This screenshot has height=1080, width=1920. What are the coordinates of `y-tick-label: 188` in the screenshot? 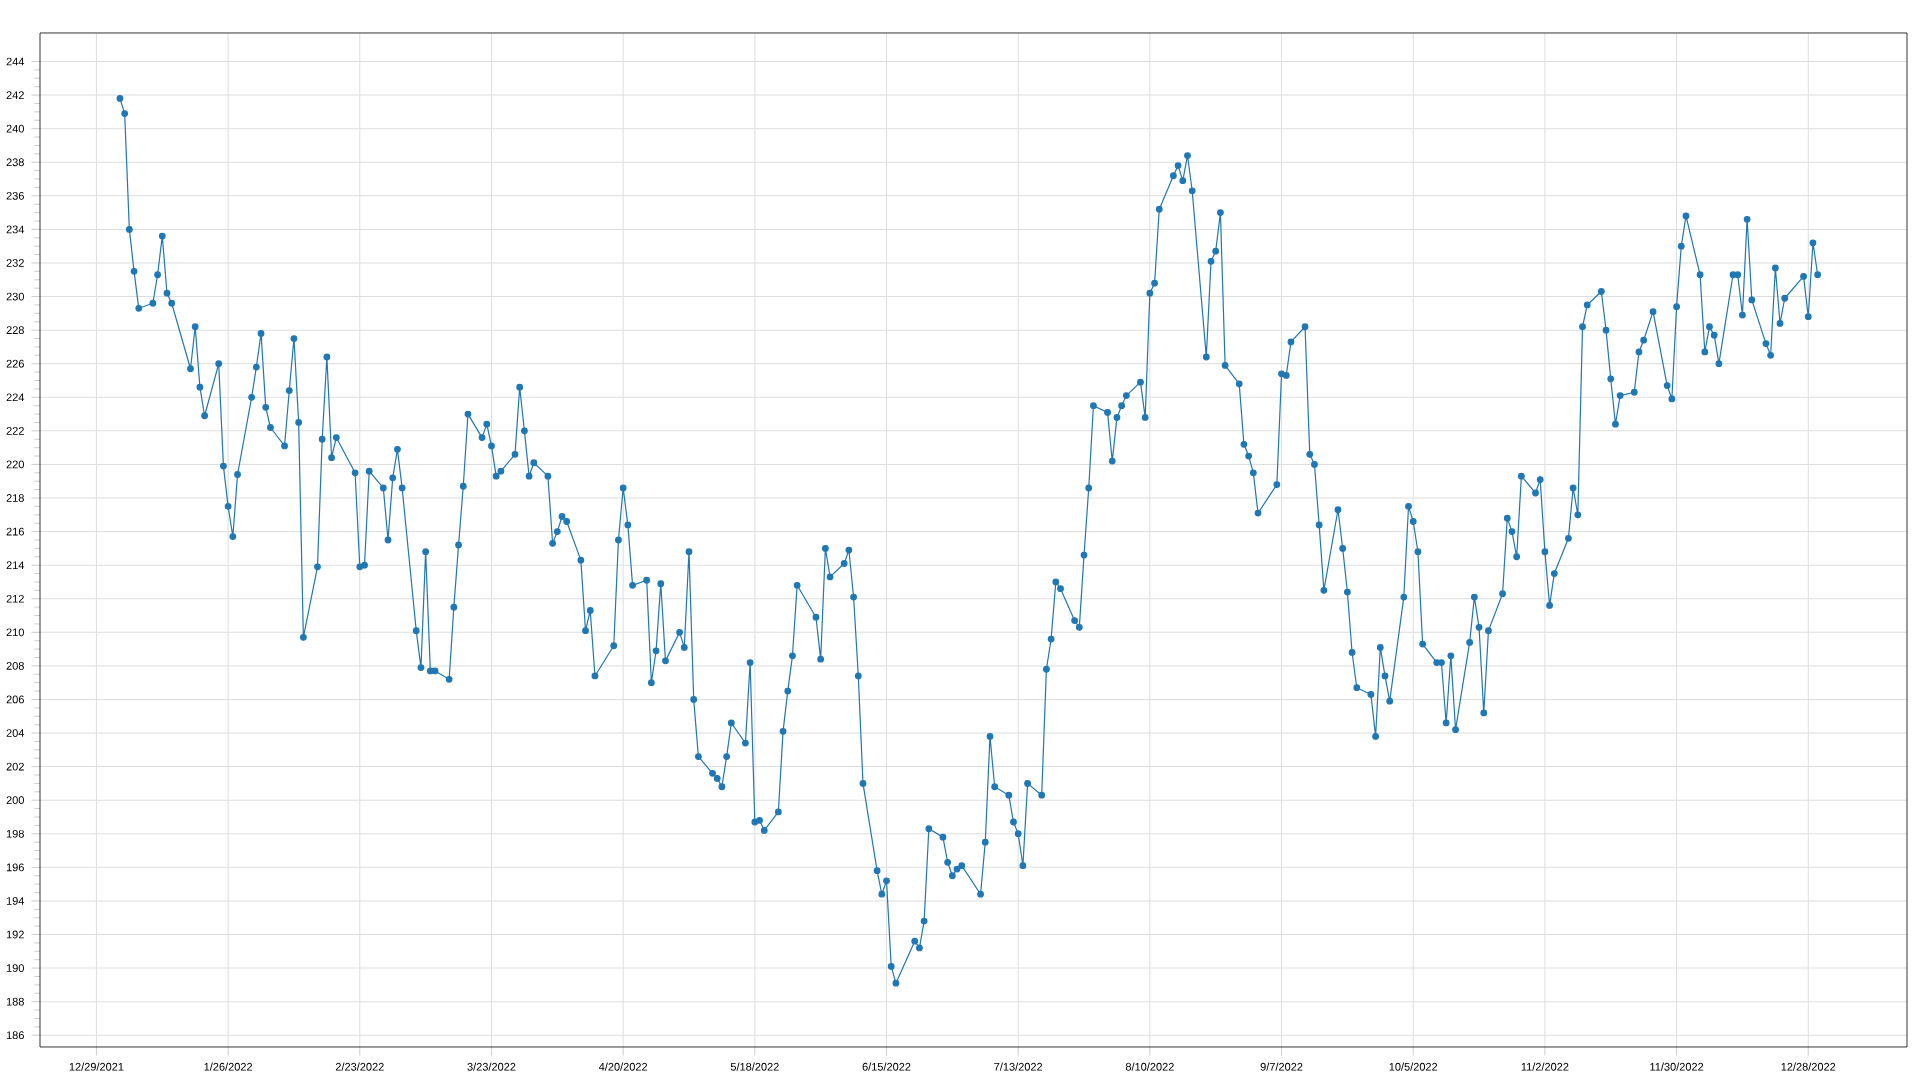 It's located at (15, 1001).